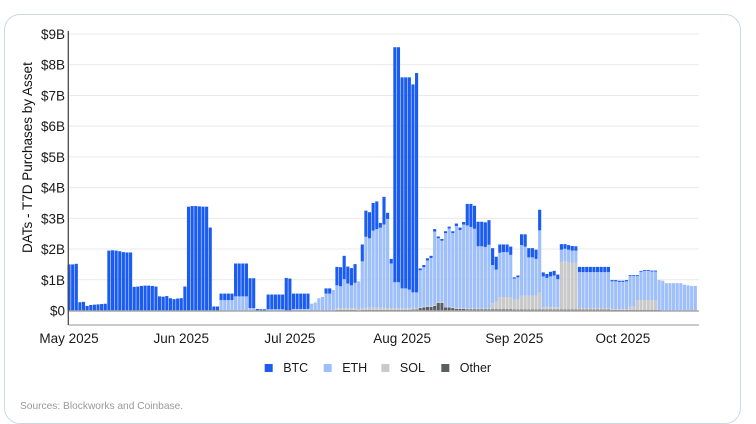  What do you see at coordinates (53, 188) in the screenshot?
I see `svg-text: $4B` at bounding box center [53, 188].